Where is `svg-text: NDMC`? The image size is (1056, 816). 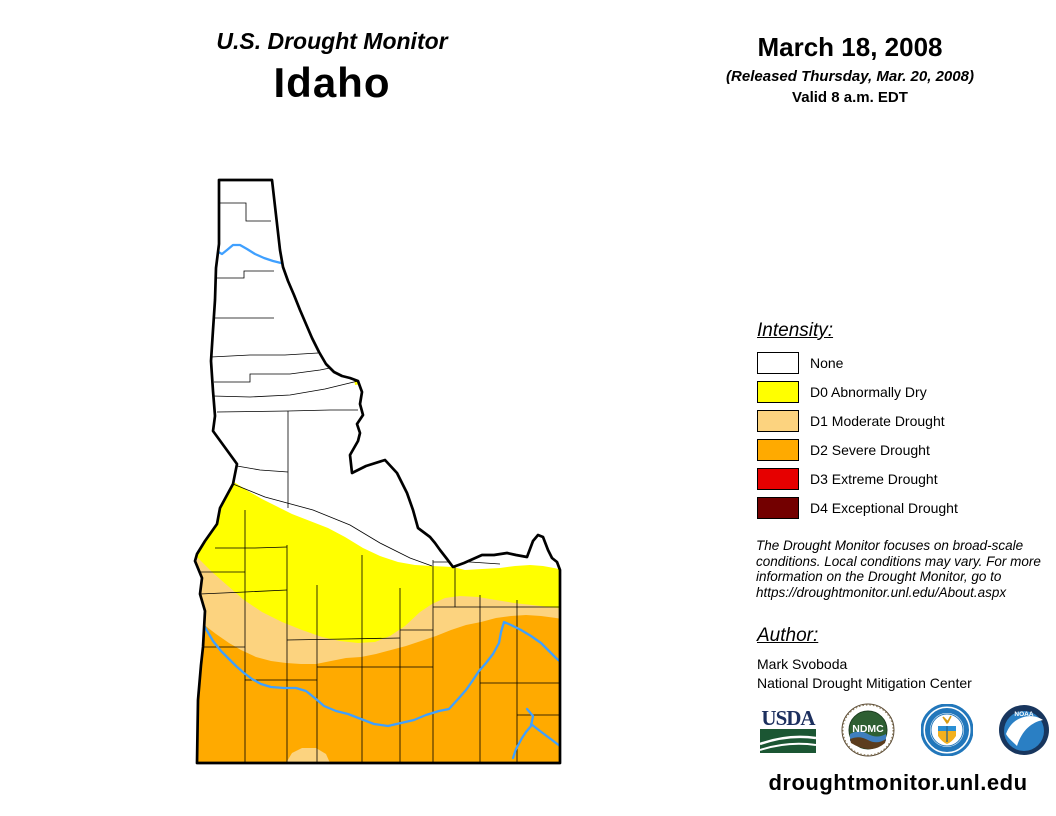 svg-text: NDMC is located at coordinates (869, 729).